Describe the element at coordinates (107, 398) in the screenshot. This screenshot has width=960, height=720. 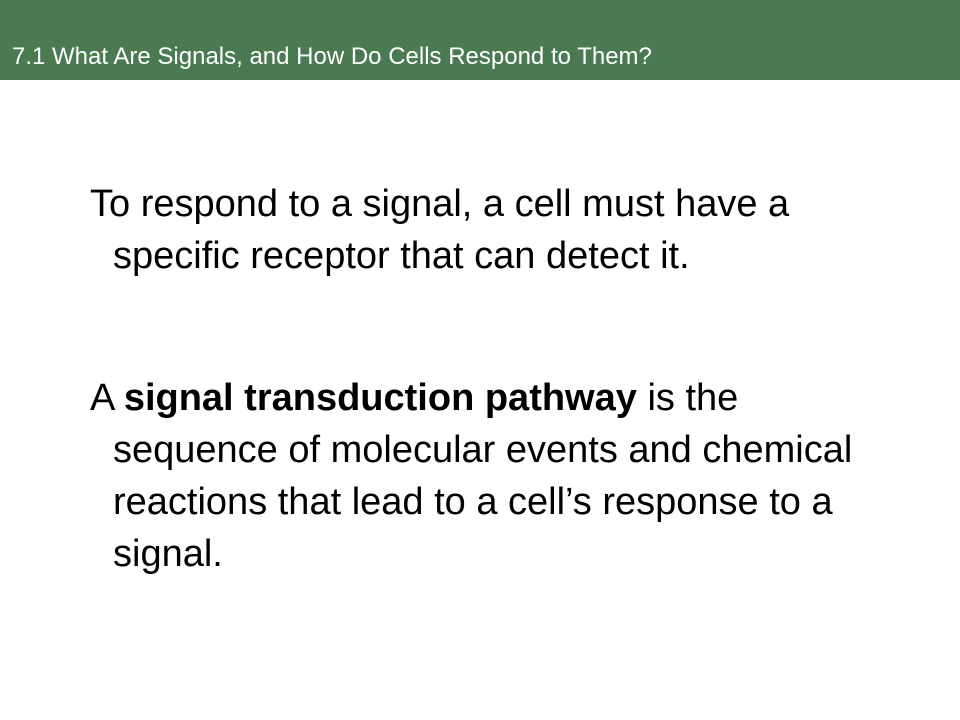
I see `definition-prefix: A` at that location.